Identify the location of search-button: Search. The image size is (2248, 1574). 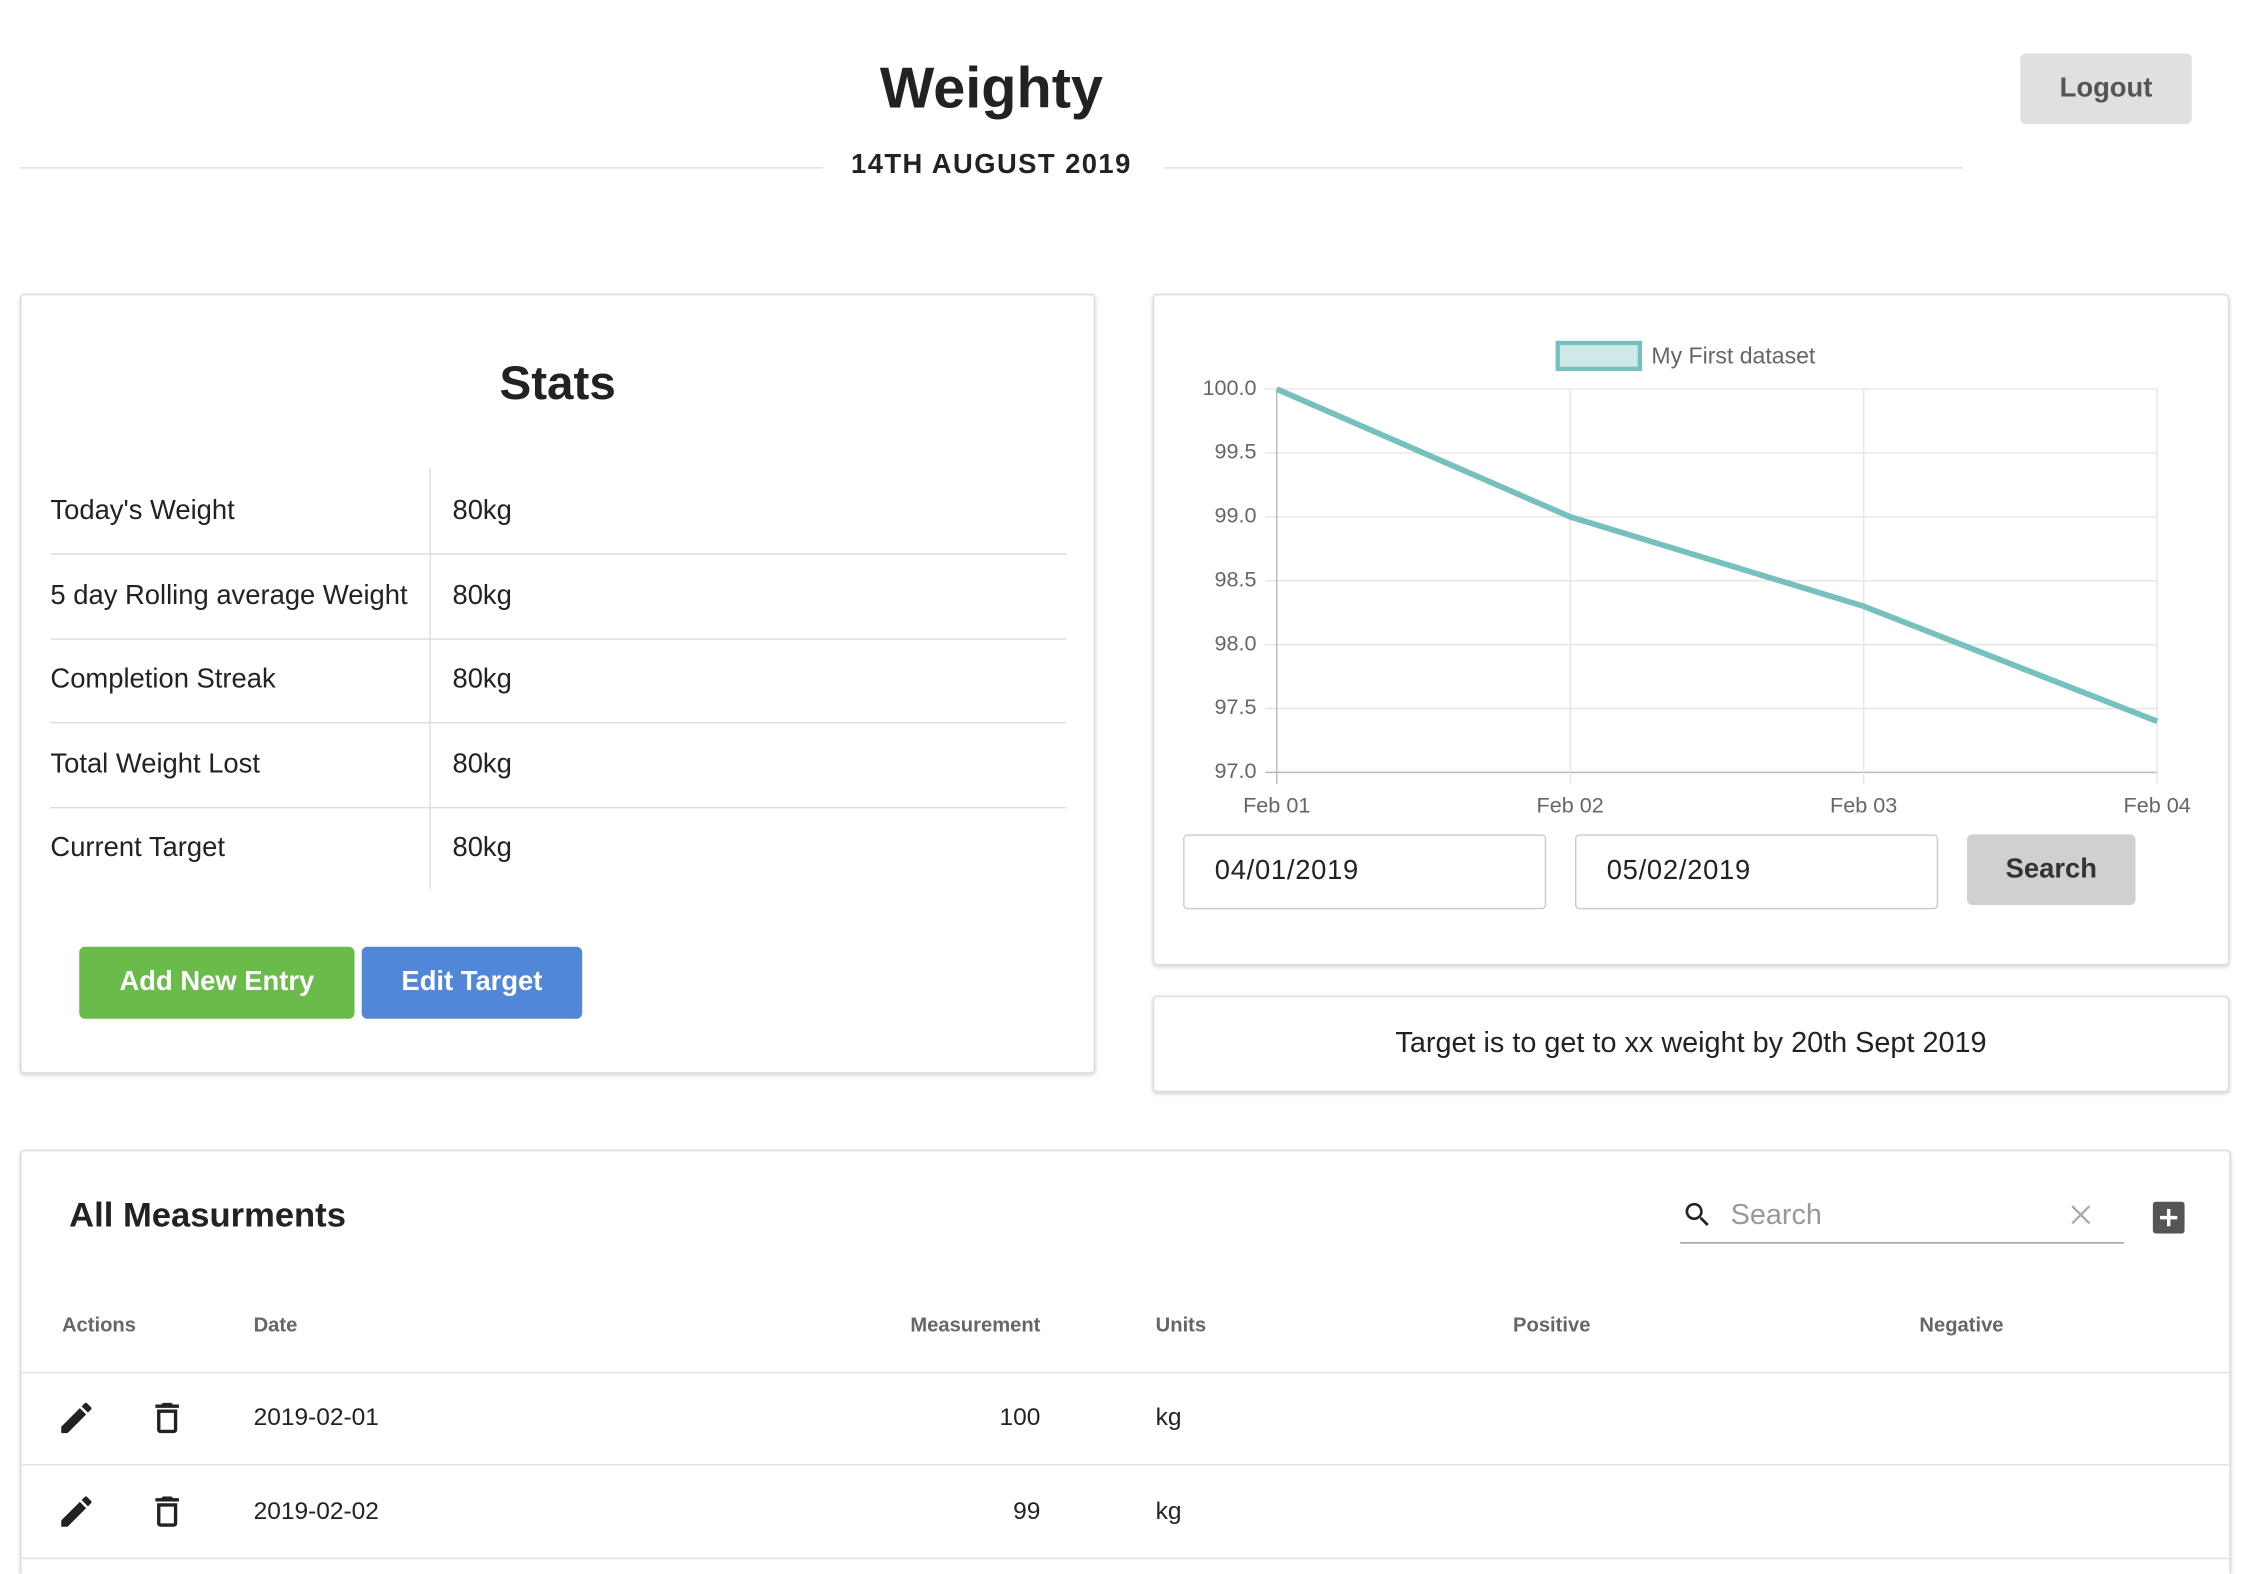
(2051, 869).